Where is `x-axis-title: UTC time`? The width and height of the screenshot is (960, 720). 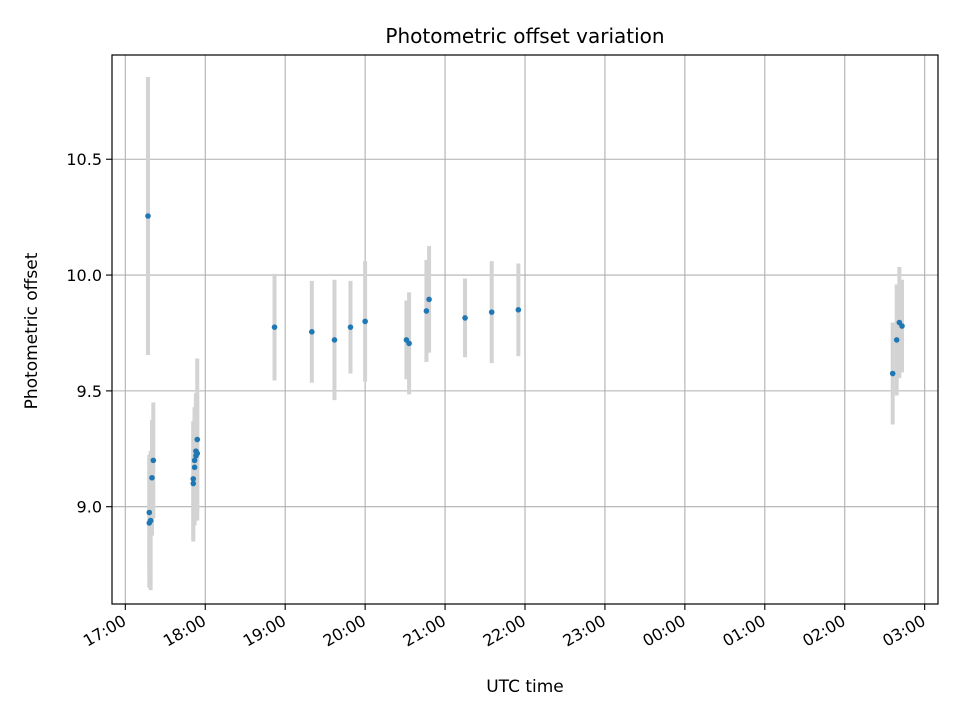 x-axis-title: UTC time is located at coordinates (525, 687).